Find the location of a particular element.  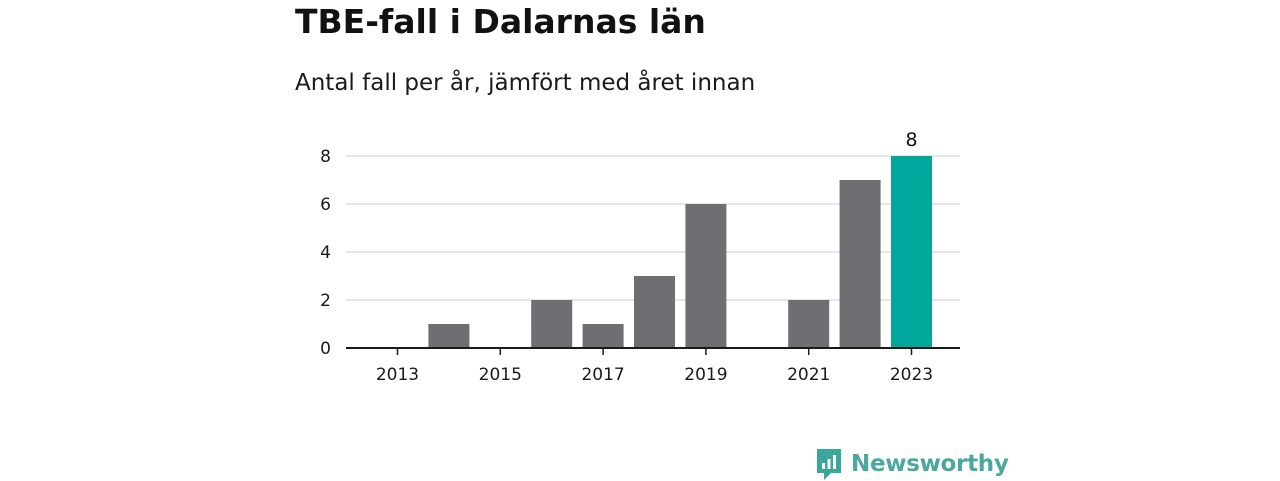

x-tick-label: 2017 is located at coordinates (602, 375).